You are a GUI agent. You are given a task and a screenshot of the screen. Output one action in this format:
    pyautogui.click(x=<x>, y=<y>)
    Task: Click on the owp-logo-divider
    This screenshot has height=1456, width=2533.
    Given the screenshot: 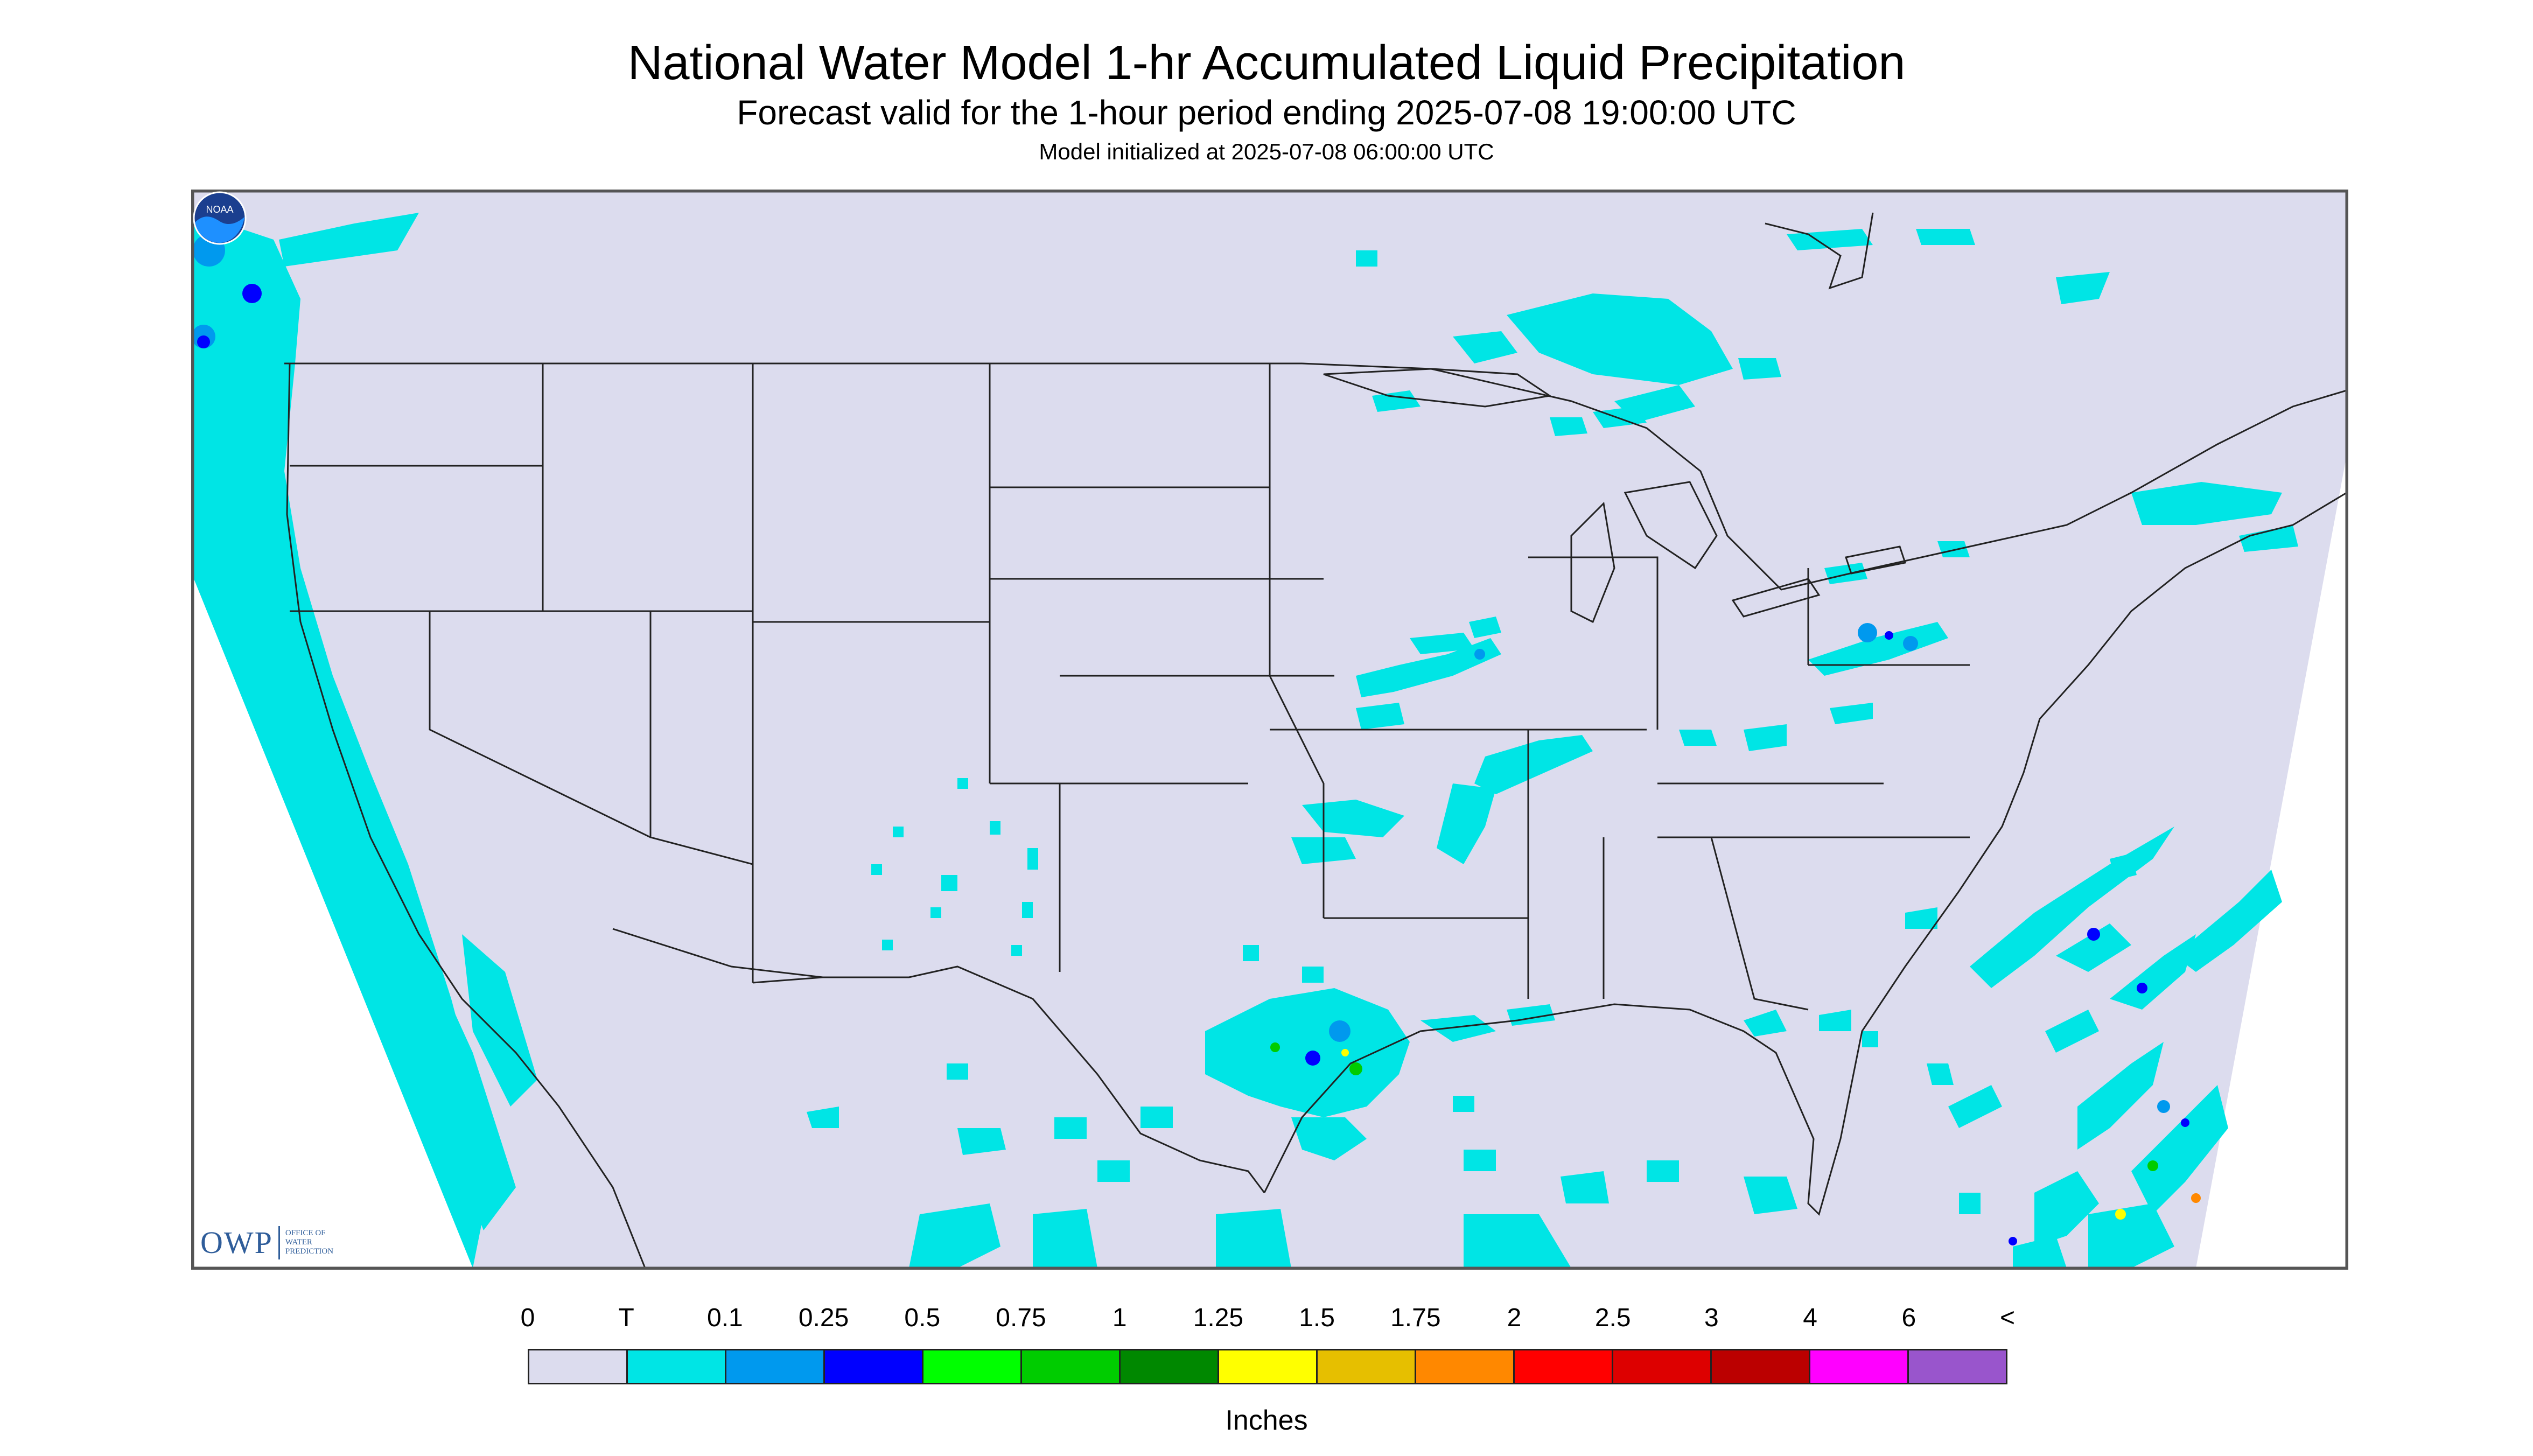 What is the action you would take?
    pyautogui.click(x=279, y=1242)
    